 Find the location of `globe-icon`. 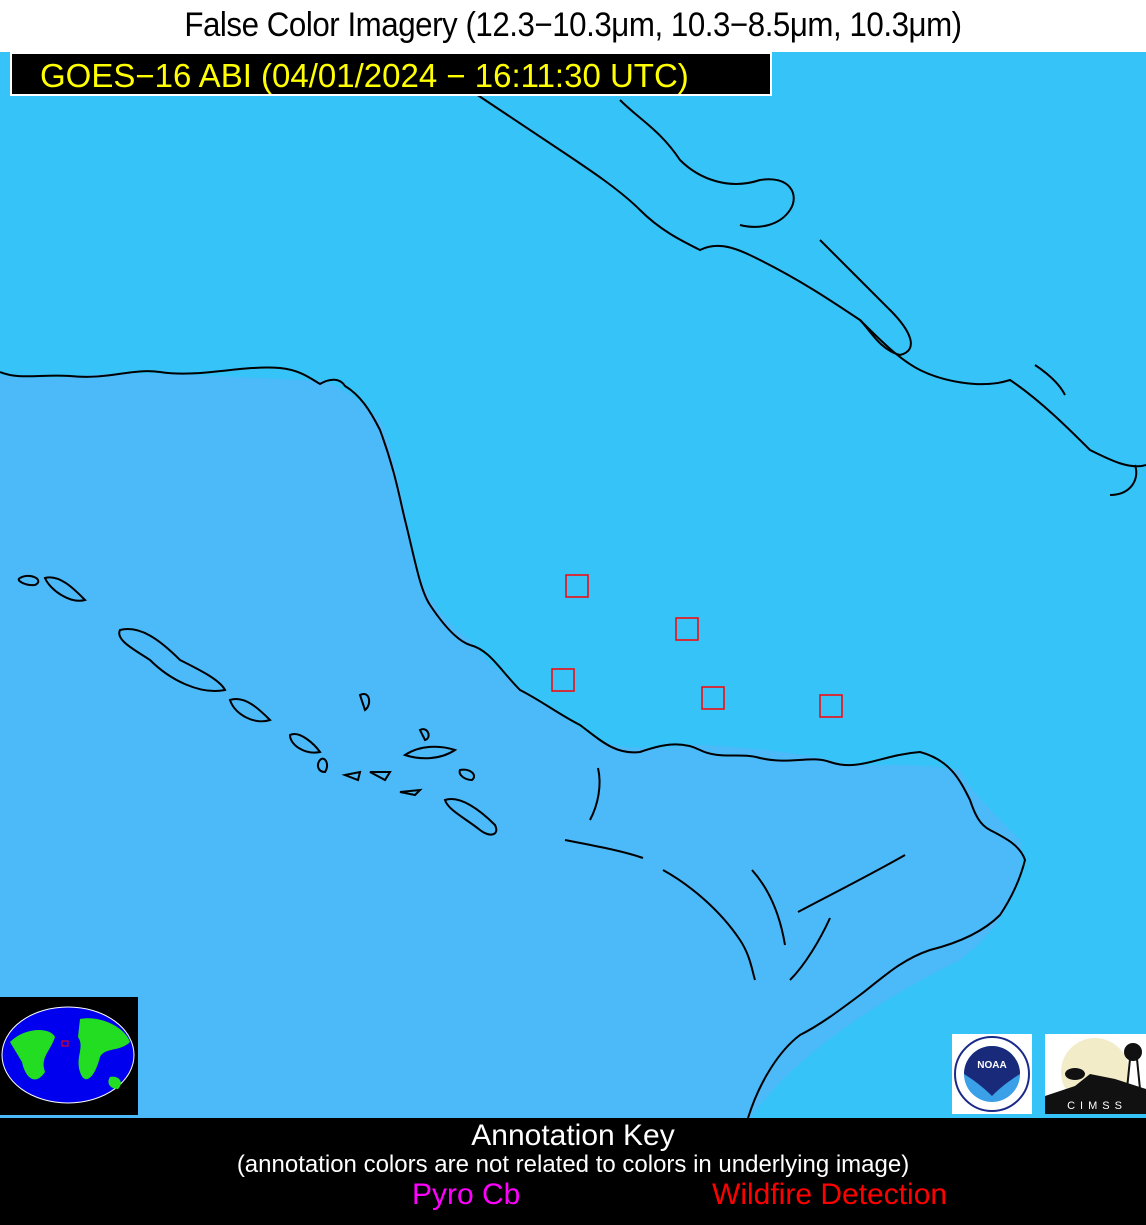

globe-icon is located at coordinates (68, 1055).